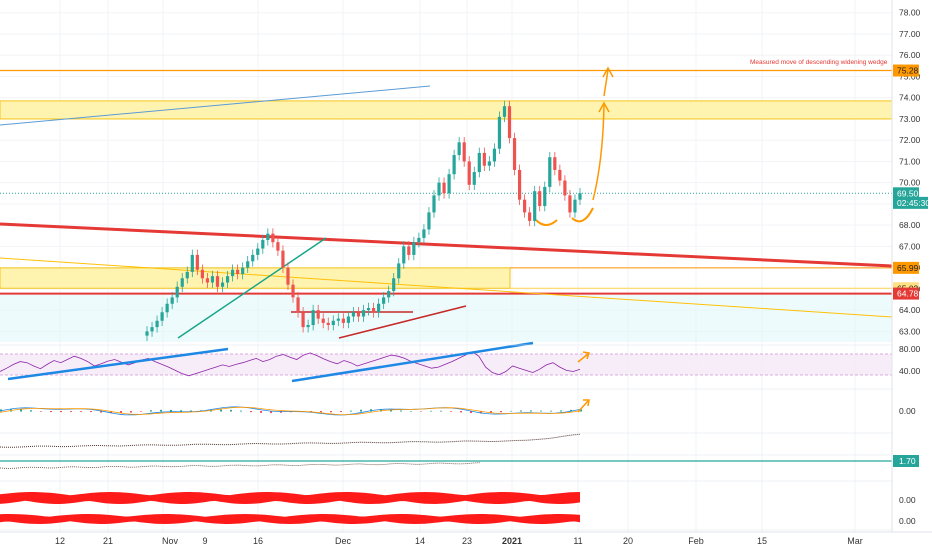 The width and height of the screenshot is (932, 550). Describe the element at coordinates (577, 541) in the screenshot. I see `date-tick-label: 11` at that location.